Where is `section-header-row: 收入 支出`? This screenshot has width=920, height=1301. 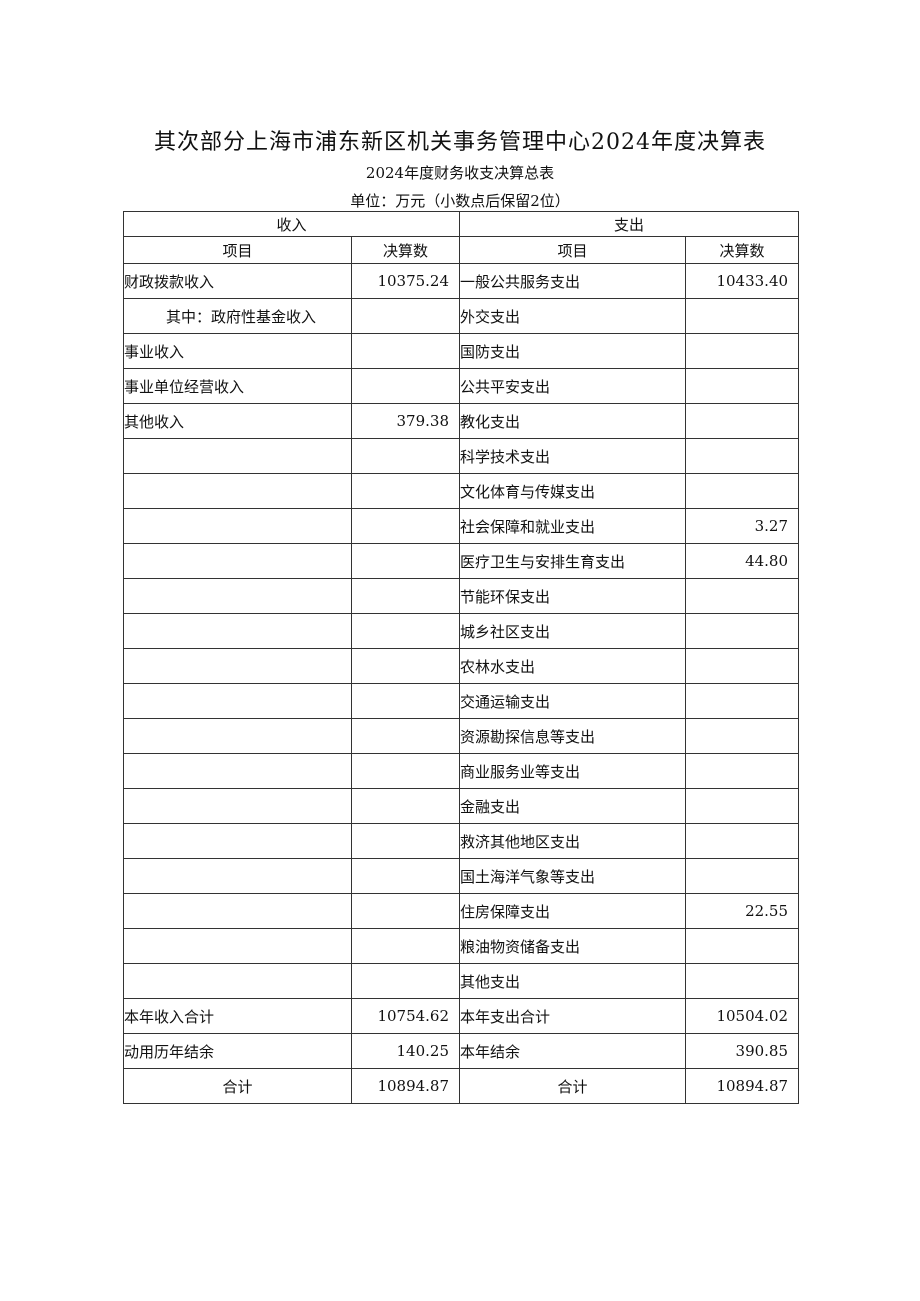 section-header-row: 收入 支出 is located at coordinates (461, 224).